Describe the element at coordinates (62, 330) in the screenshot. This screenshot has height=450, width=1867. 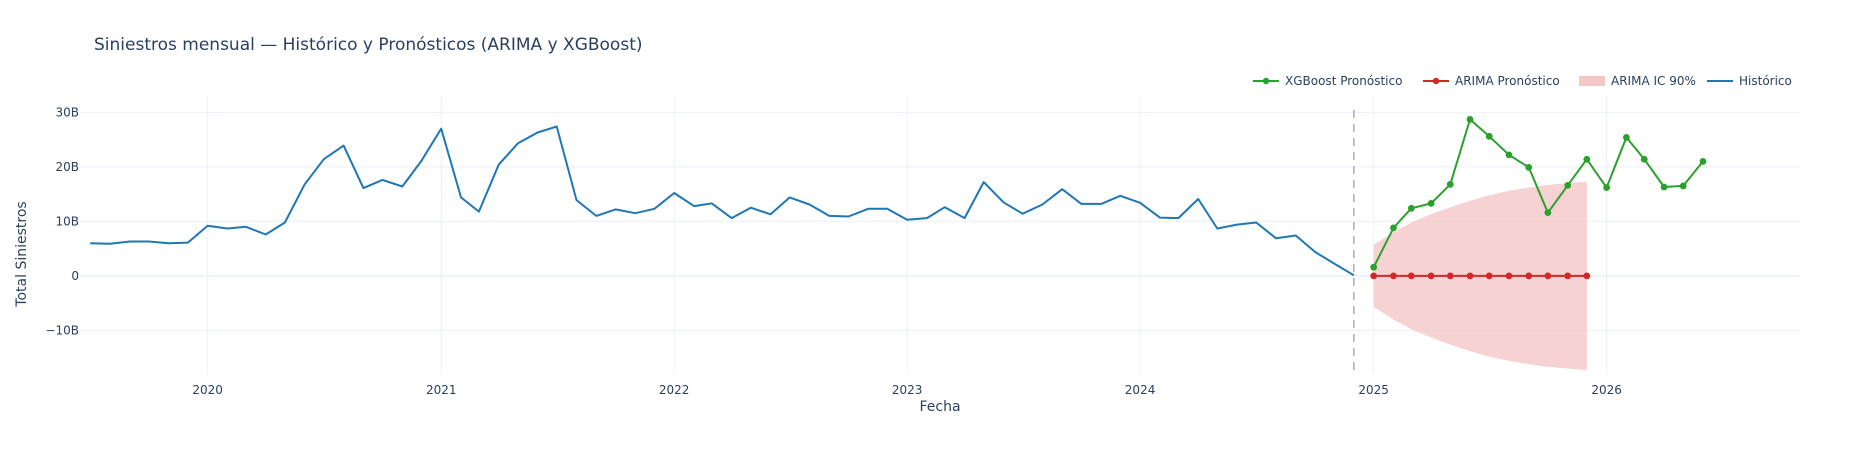
I see `y-tick-label: −10B` at that location.